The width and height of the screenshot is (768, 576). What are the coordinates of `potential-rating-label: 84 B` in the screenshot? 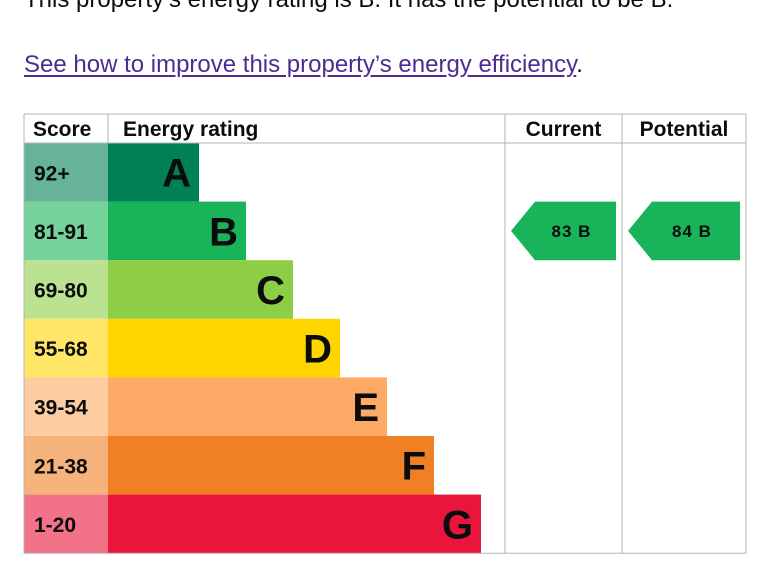 It's located at (692, 231).